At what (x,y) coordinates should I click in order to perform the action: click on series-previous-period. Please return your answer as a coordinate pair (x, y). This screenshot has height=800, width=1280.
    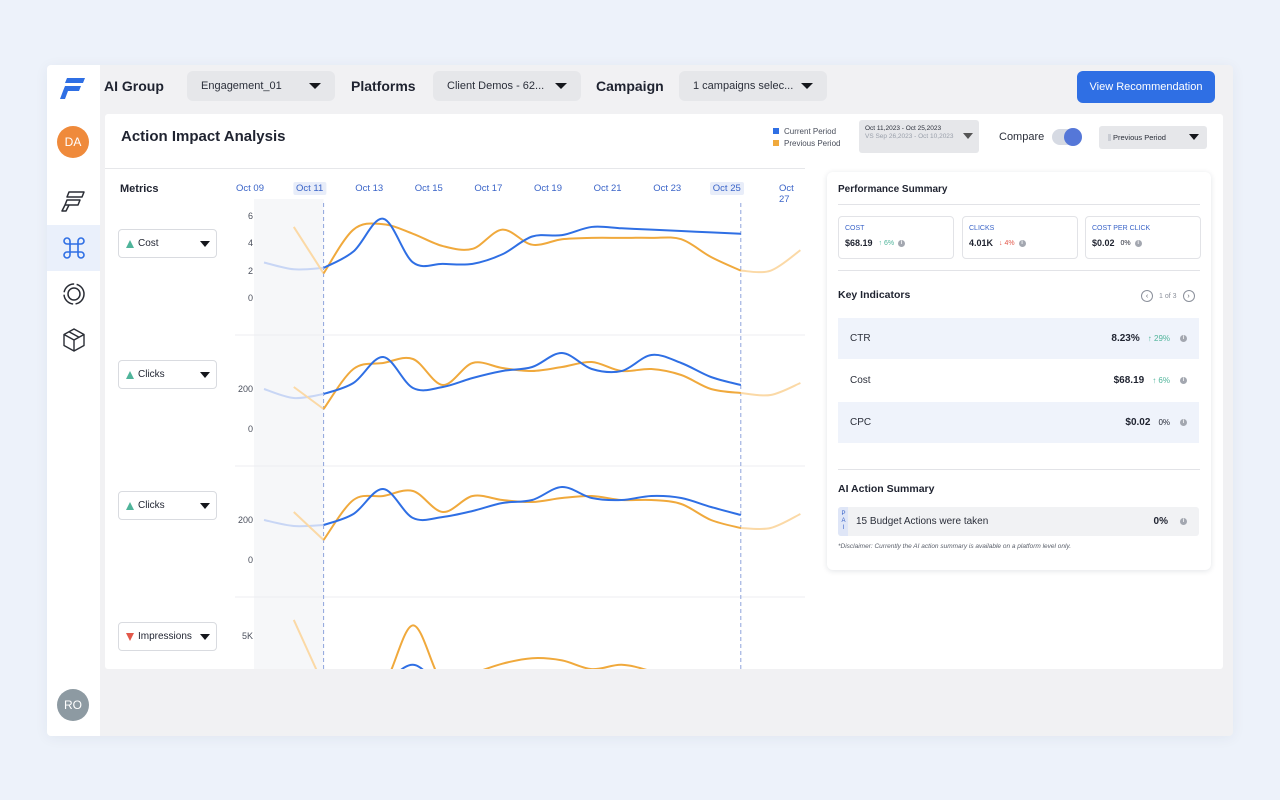
    Looking at the image, I should click on (531, 383).